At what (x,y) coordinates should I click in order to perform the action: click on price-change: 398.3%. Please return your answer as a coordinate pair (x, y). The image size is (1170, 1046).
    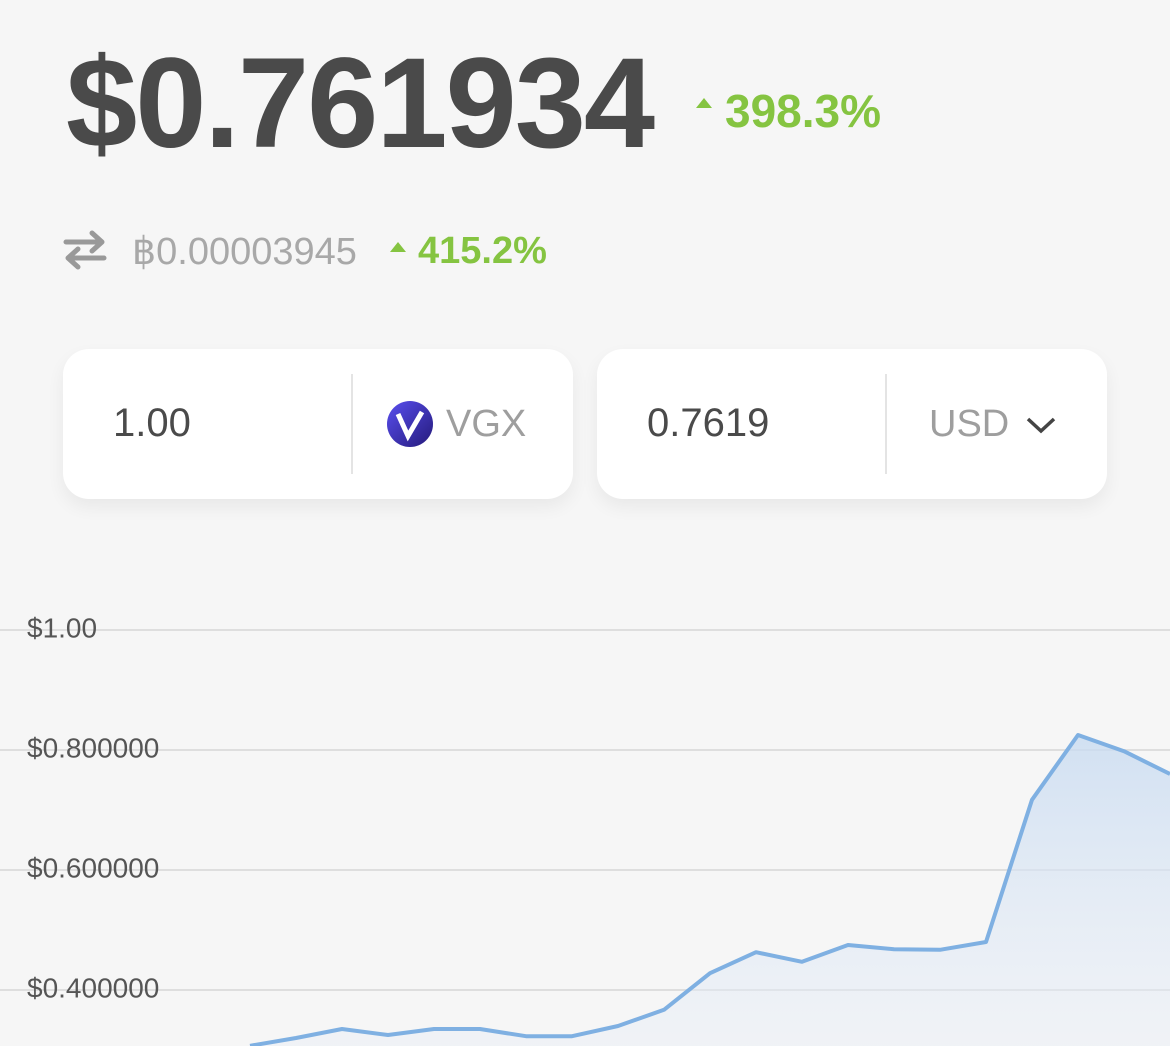
    Looking at the image, I should click on (803, 111).